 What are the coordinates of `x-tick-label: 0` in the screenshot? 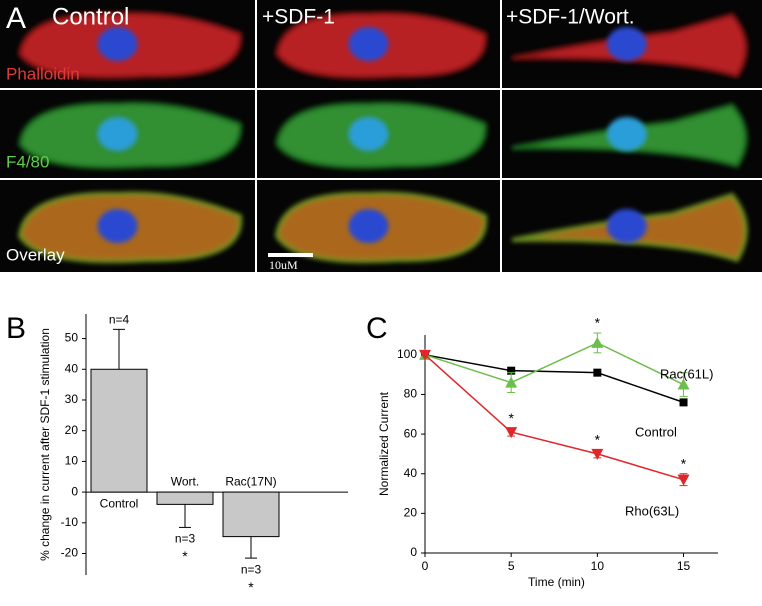 It's located at (425, 566).